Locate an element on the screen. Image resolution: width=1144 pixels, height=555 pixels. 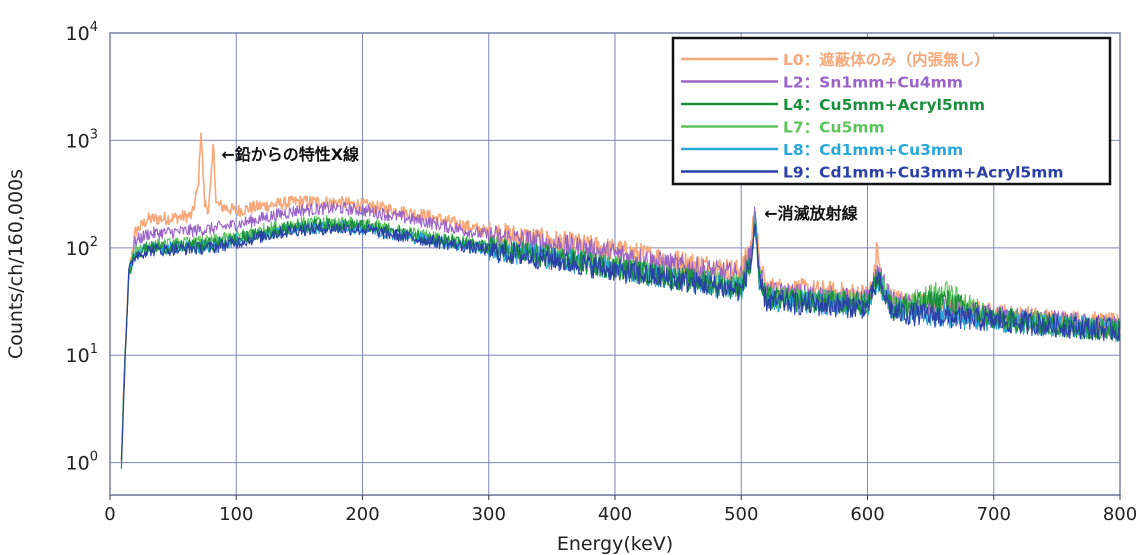
legend-label: L4：Cu5mm+Acryl5mm is located at coordinates (884, 105).